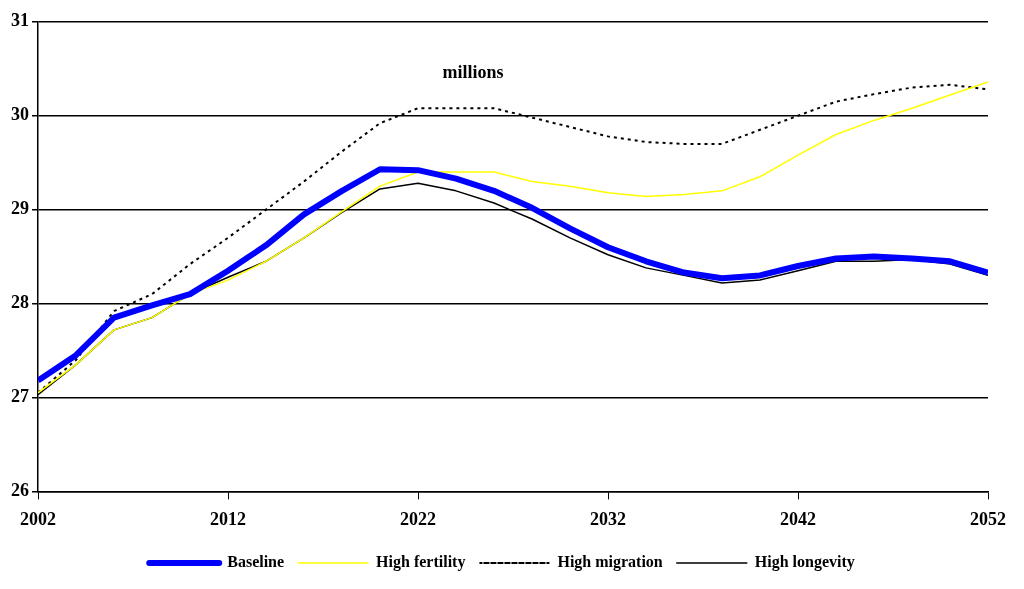 The width and height of the screenshot is (1024, 589). Describe the element at coordinates (20, 20) in the screenshot. I see `y-tick-label: 31` at that location.